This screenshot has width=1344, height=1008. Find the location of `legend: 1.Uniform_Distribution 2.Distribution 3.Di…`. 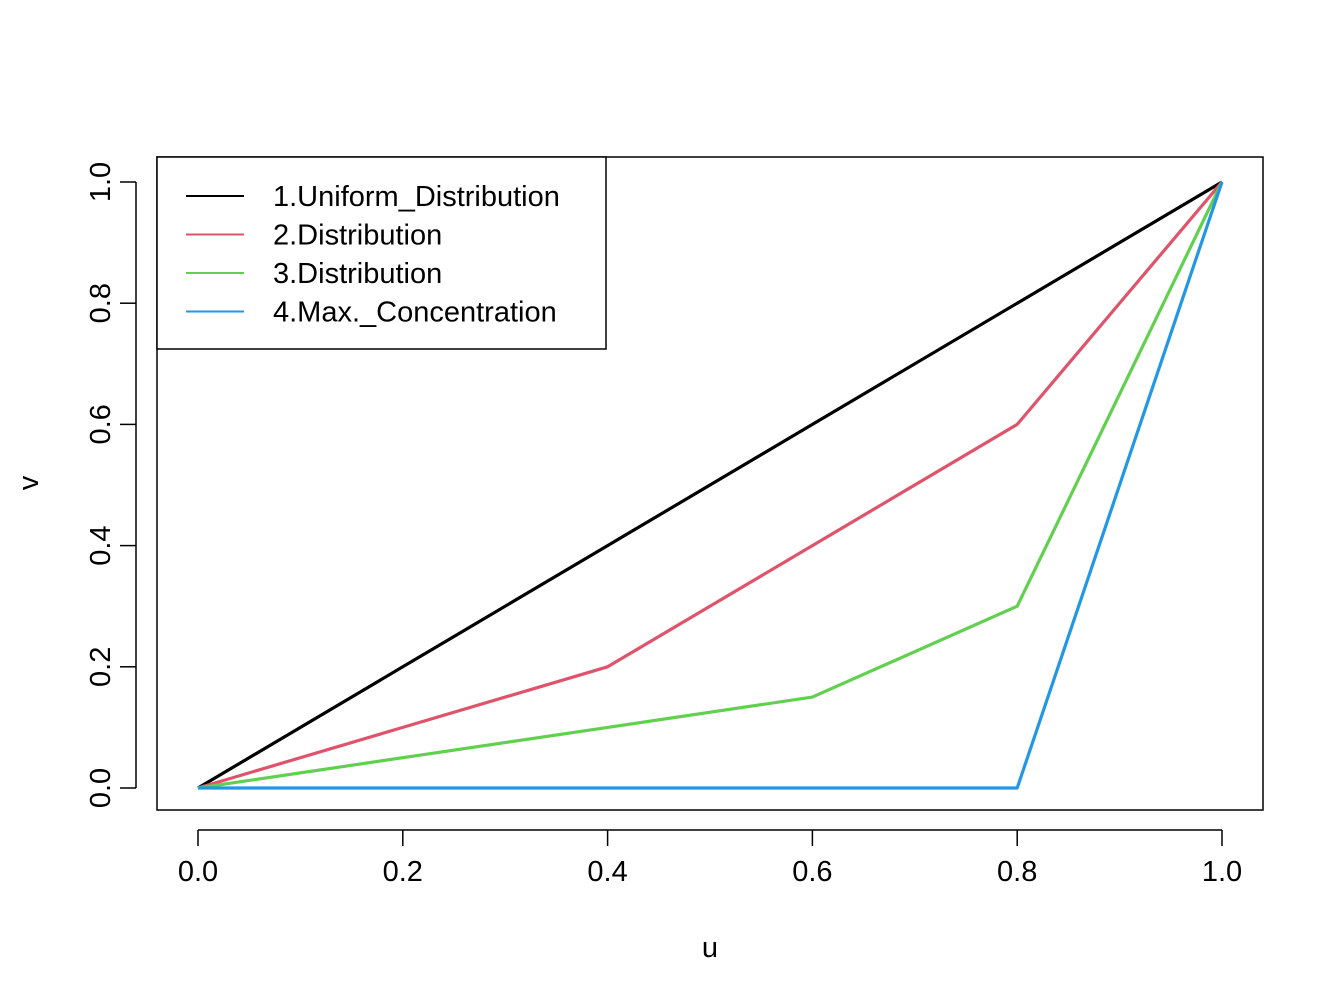

legend: 1.Uniform_Distribution 2.Distribution 3.Di… is located at coordinates (381, 253).